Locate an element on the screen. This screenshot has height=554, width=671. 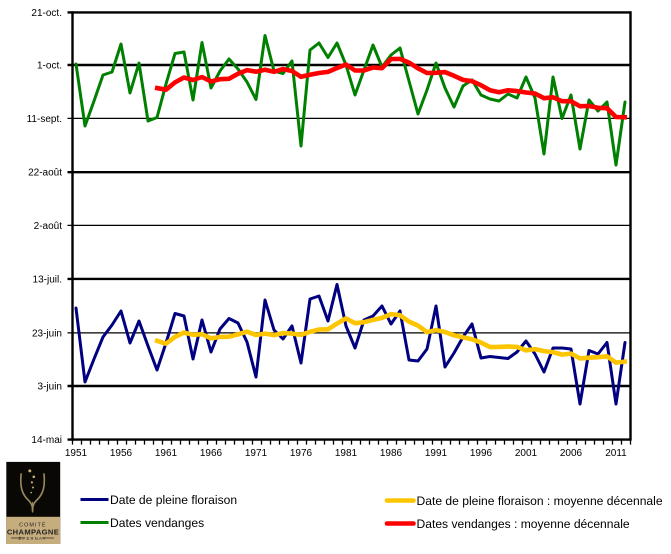
svg-text: 1966 is located at coordinates (211, 453).